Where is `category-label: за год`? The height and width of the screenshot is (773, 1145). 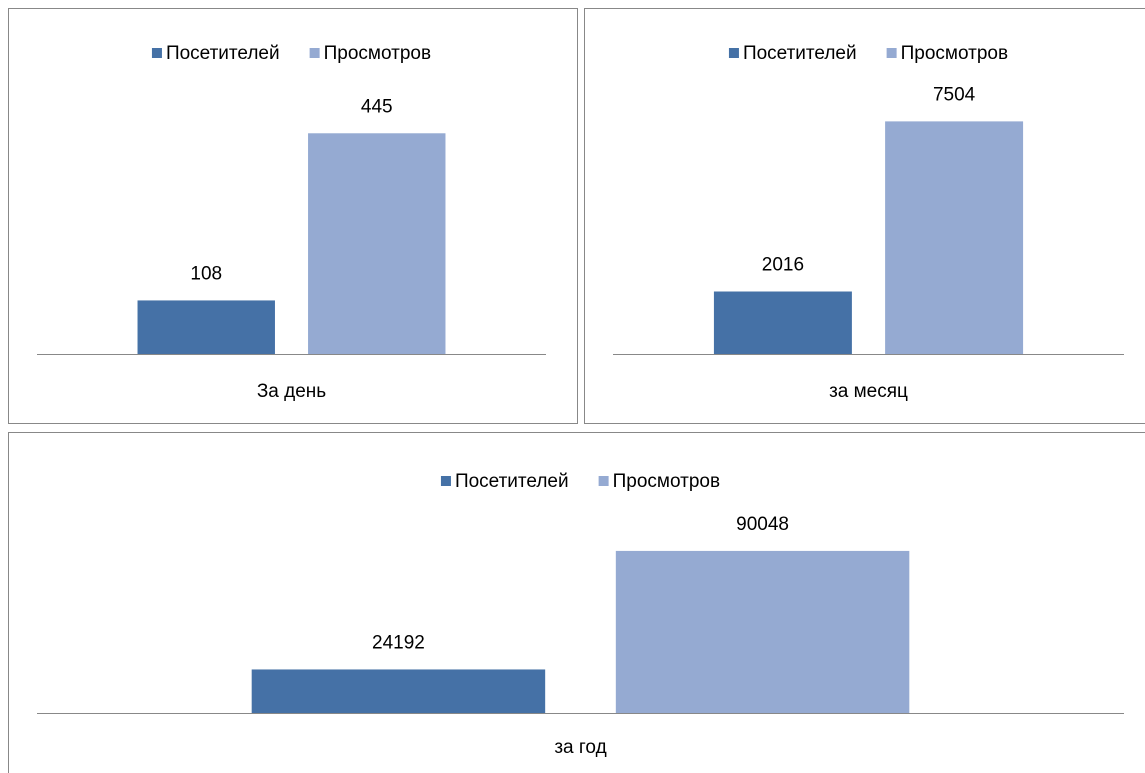
category-label: за год is located at coordinates (580, 747).